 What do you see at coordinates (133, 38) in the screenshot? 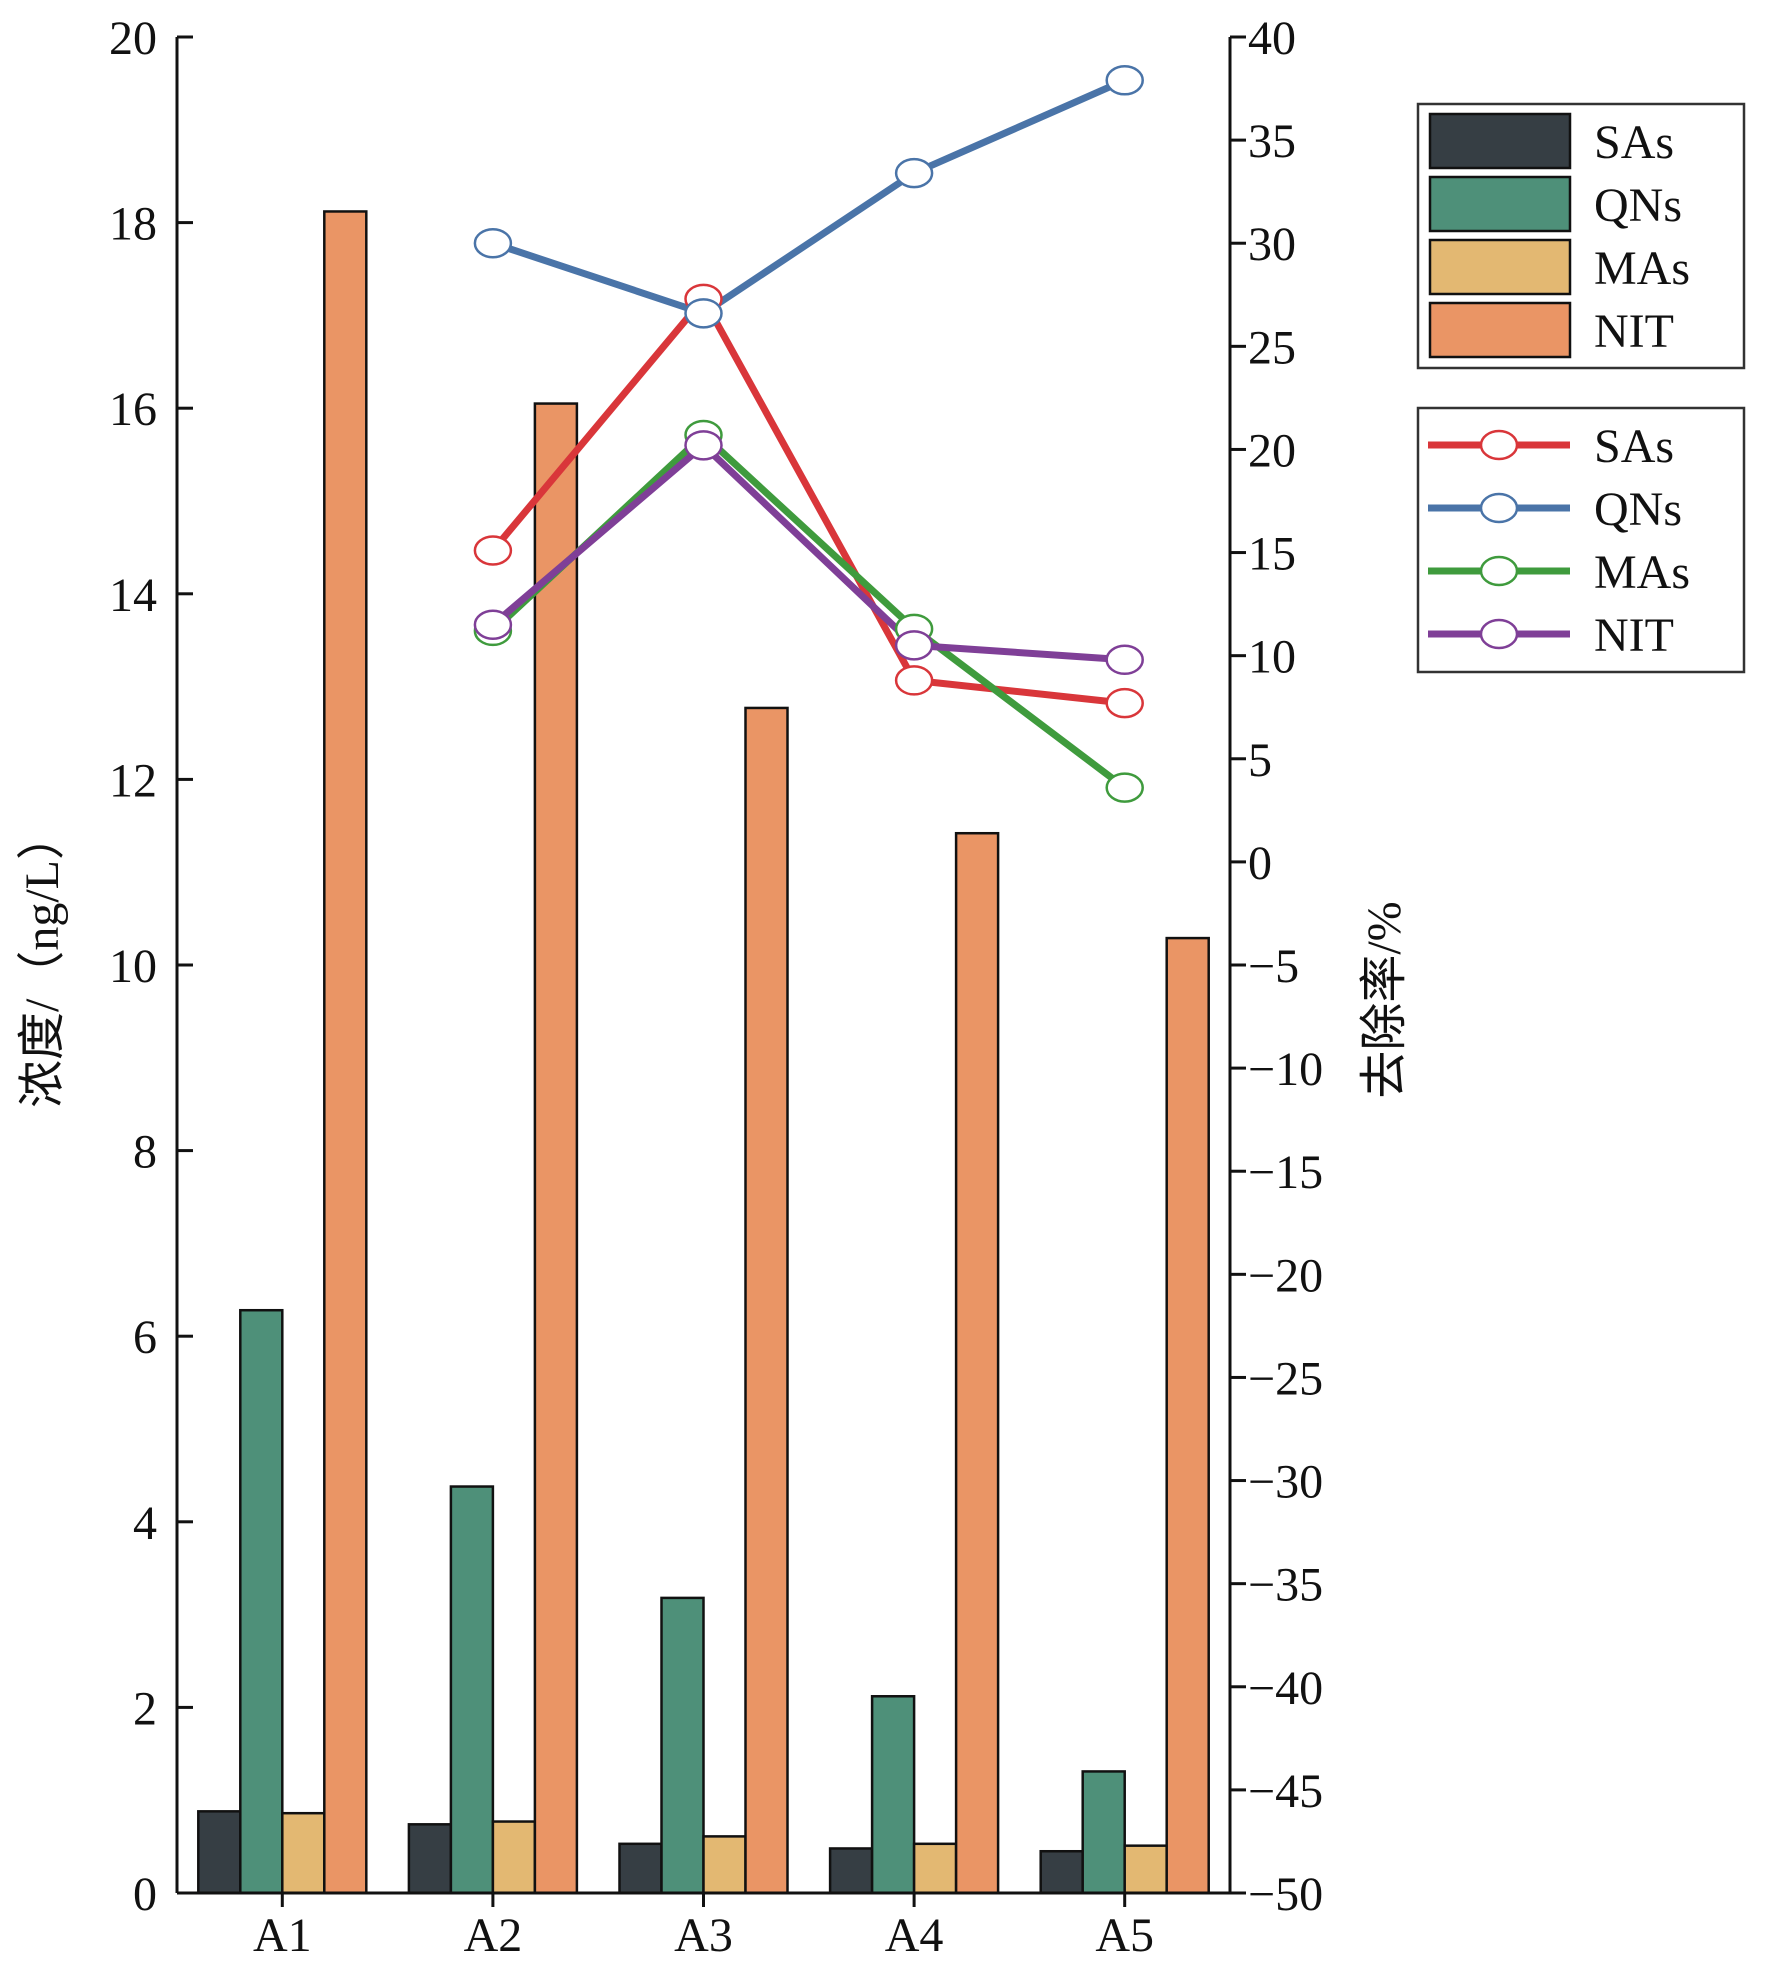
I see `left-tick-label-20: 20` at bounding box center [133, 38].